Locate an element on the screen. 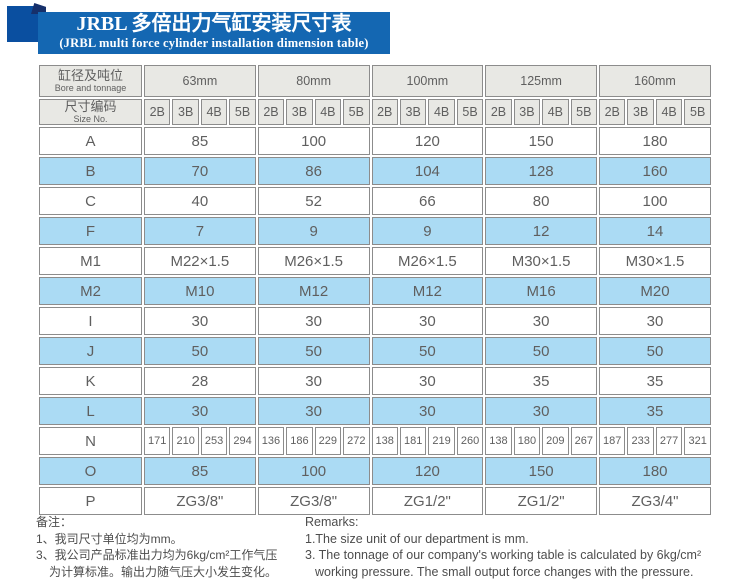  table-row: C 40 52 66 80 100 is located at coordinates (375, 201).